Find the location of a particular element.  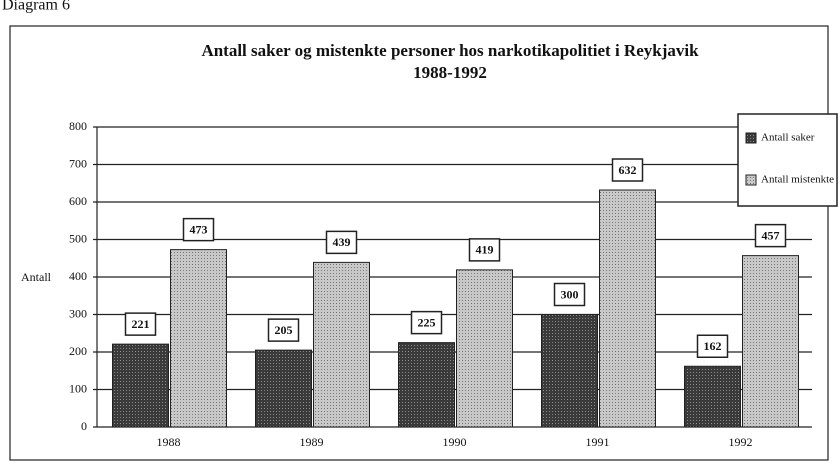

data-label: 457 is located at coordinates (771, 235).